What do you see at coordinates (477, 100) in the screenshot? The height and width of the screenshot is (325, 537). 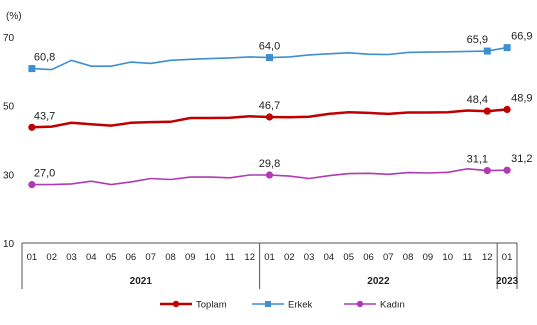 I see `data-label: 48,4` at bounding box center [477, 100].